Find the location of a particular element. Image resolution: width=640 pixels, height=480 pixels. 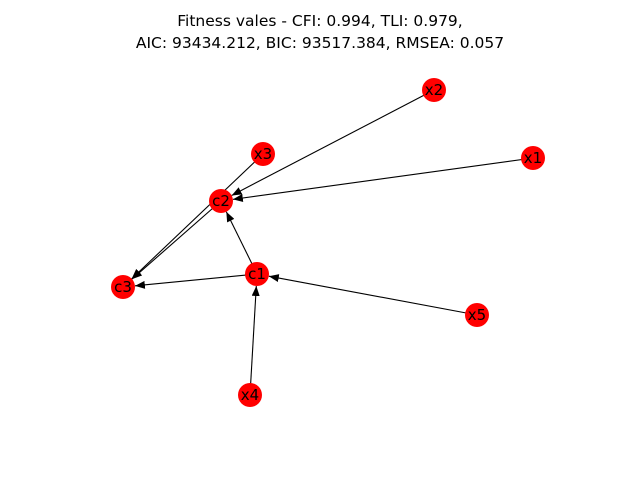

node-label-x3: x3 is located at coordinates (263, 154).